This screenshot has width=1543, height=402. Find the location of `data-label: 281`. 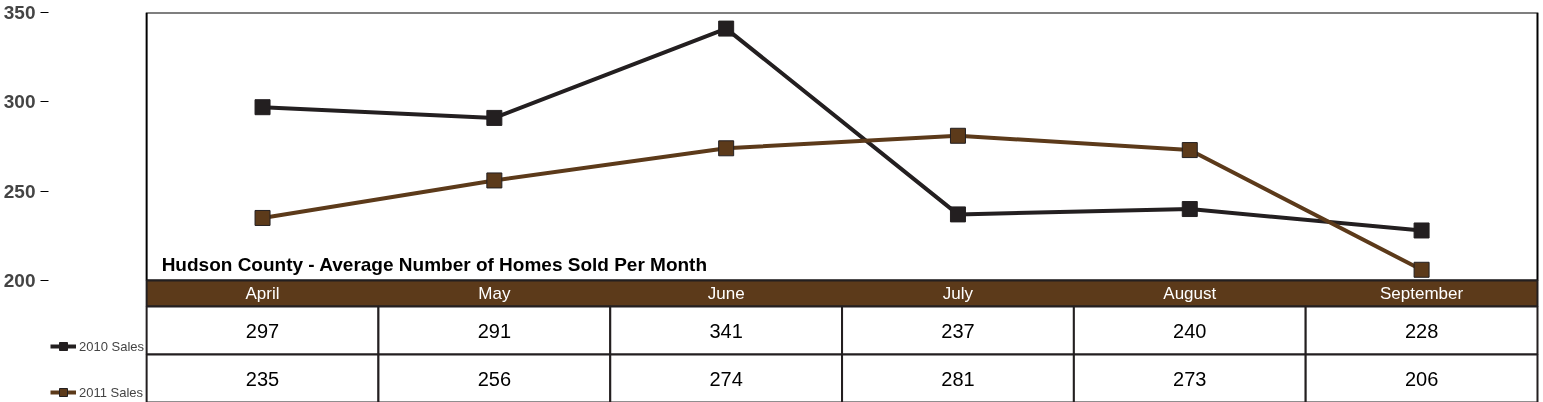

data-label: 281 is located at coordinates (958, 378).